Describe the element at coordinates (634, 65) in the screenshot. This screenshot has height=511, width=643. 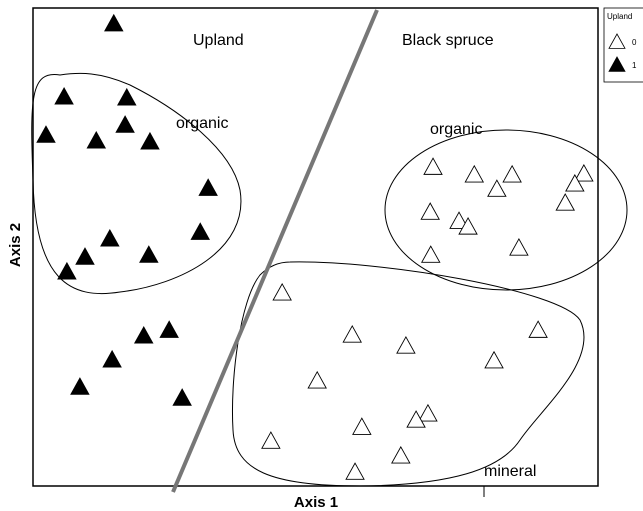
I see `legend-label: 1` at that location.